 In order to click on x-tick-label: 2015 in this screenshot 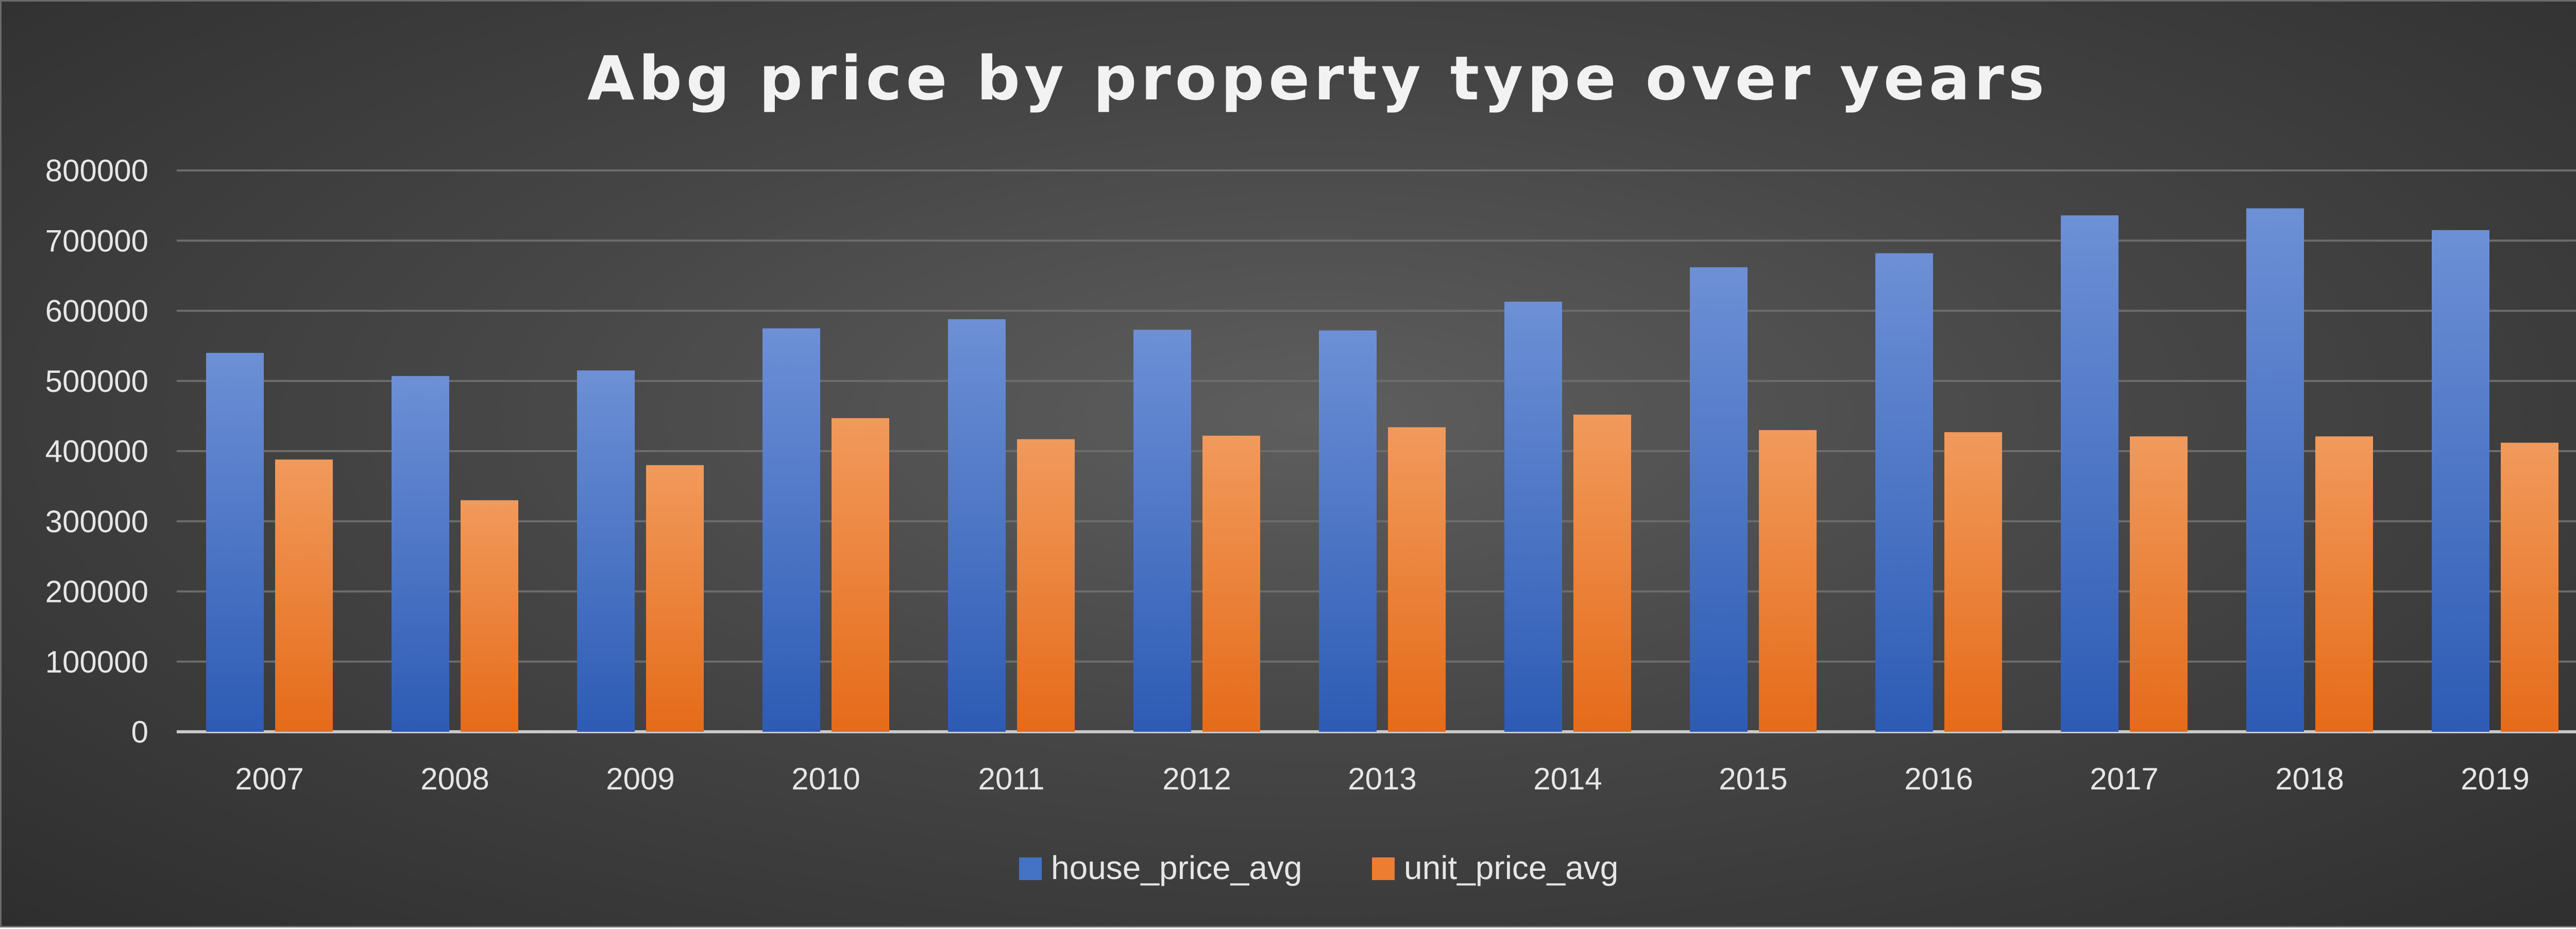, I will do `click(1753, 779)`.